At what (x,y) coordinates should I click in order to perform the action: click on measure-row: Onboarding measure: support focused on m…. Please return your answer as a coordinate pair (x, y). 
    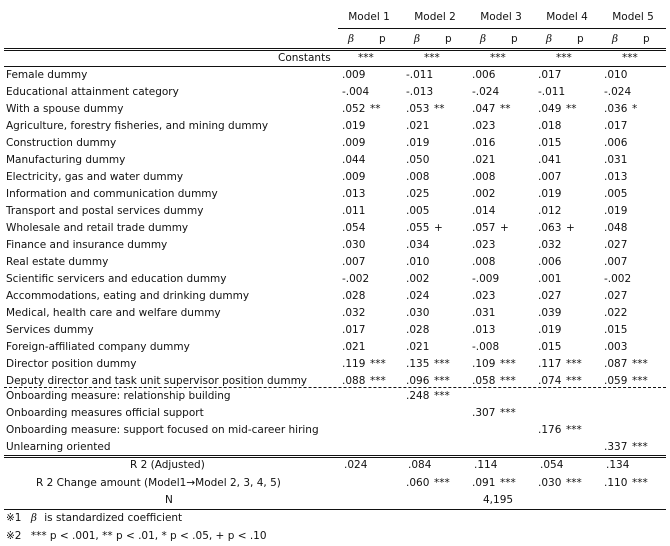
    Looking at the image, I should click on (335, 430).